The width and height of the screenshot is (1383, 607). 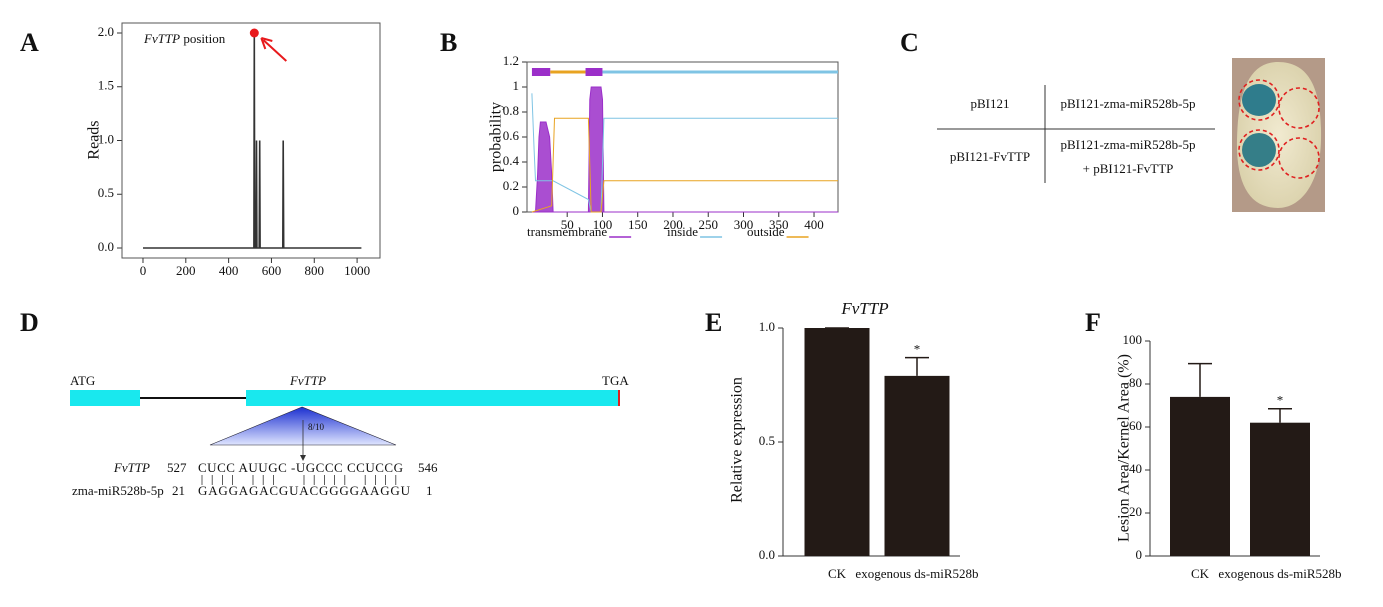 What do you see at coordinates (448, 42) in the screenshot?
I see `panel-letter: B` at bounding box center [448, 42].